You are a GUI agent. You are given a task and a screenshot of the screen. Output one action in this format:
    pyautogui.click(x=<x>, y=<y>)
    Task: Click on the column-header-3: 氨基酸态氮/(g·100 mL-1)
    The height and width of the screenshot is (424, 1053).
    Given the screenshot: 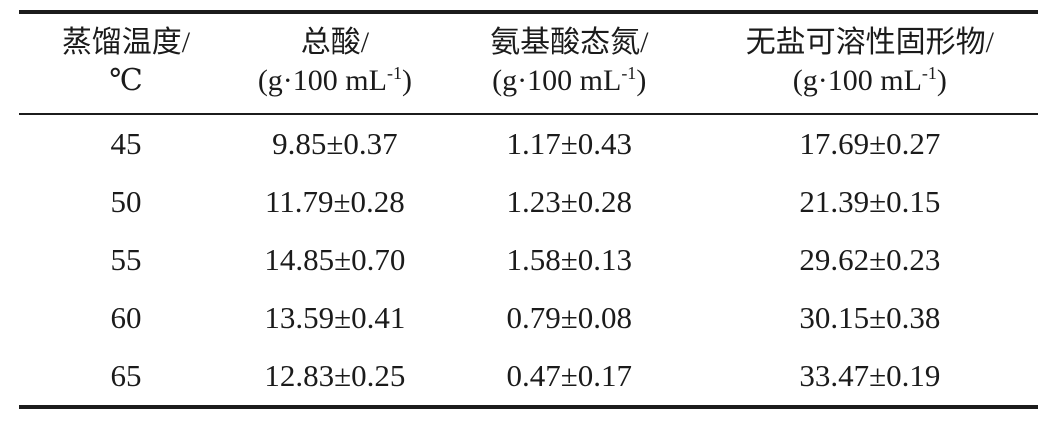 What is the action you would take?
    pyautogui.click(x=569, y=63)
    